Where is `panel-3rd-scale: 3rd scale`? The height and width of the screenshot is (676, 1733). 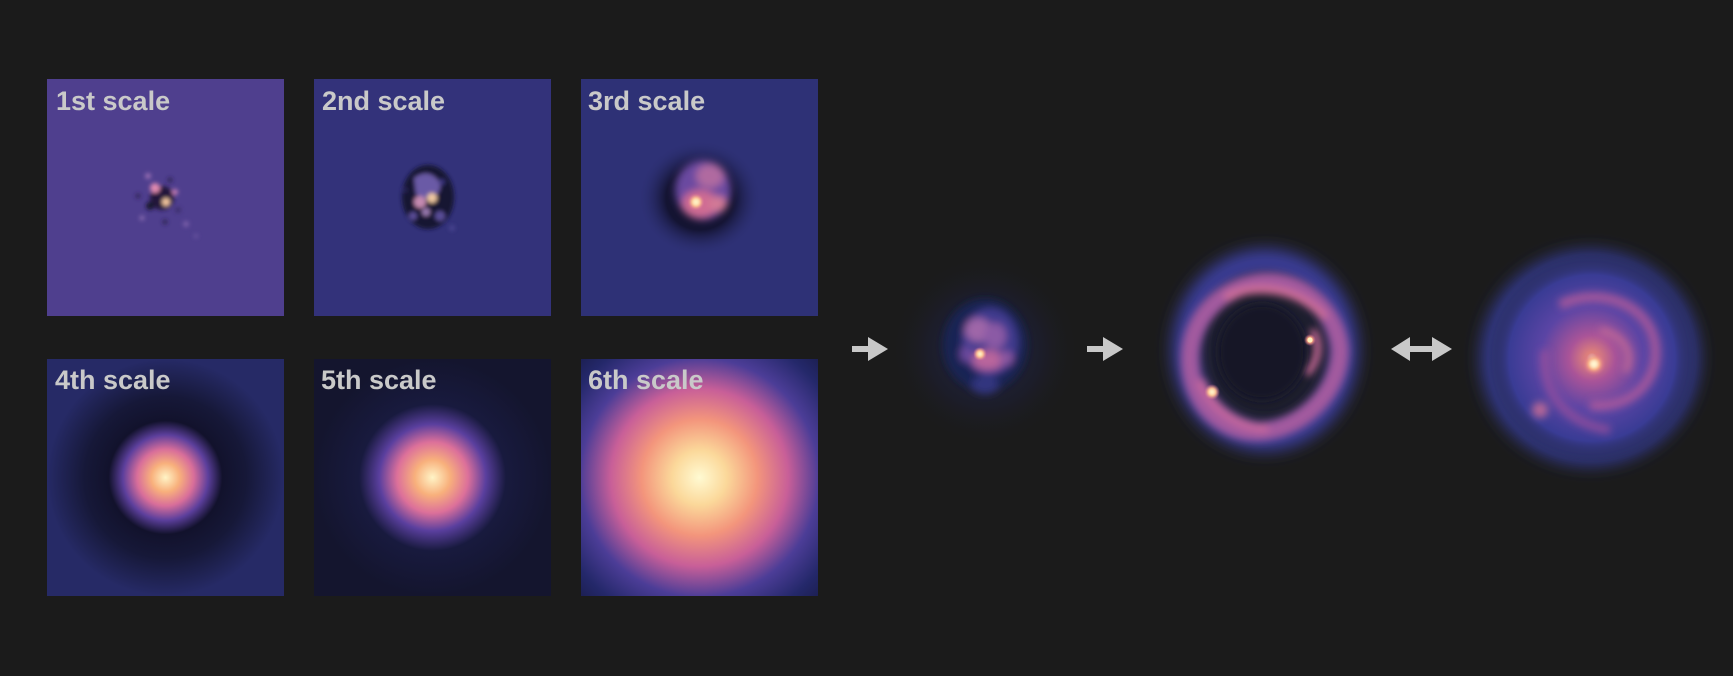 panel-3rd-scale: 3rd scale is located at coordinates (699, 197).